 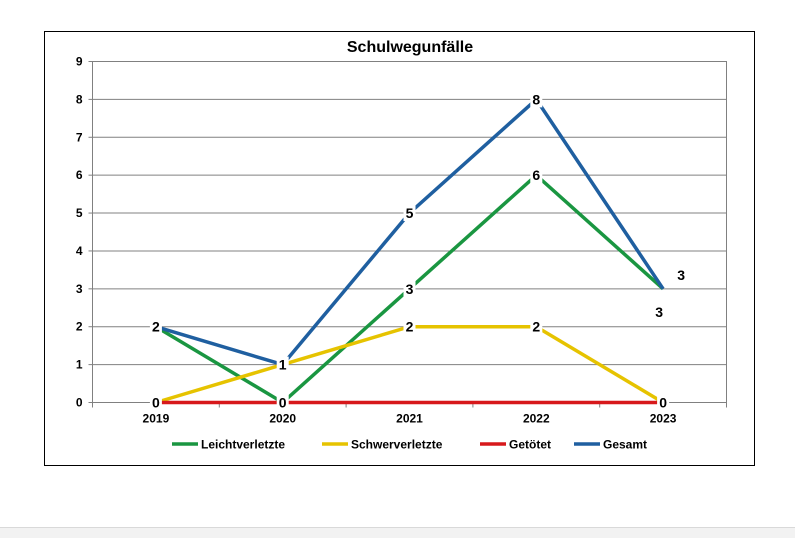 What do you see at coordinates (397, 445) in the screenshot?
I see `legend-label-schwerverletzte: Schwerverletzte` at bounding box center [397, 445].